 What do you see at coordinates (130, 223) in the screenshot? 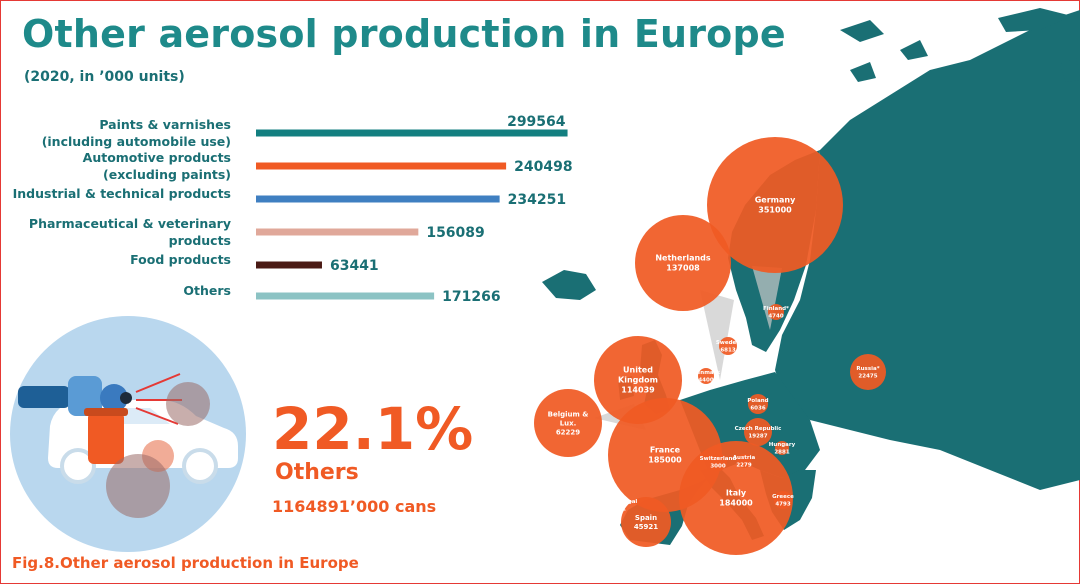
I see `category-label: Pharmaceutical & veterinary` at bounding box center [130, 223].